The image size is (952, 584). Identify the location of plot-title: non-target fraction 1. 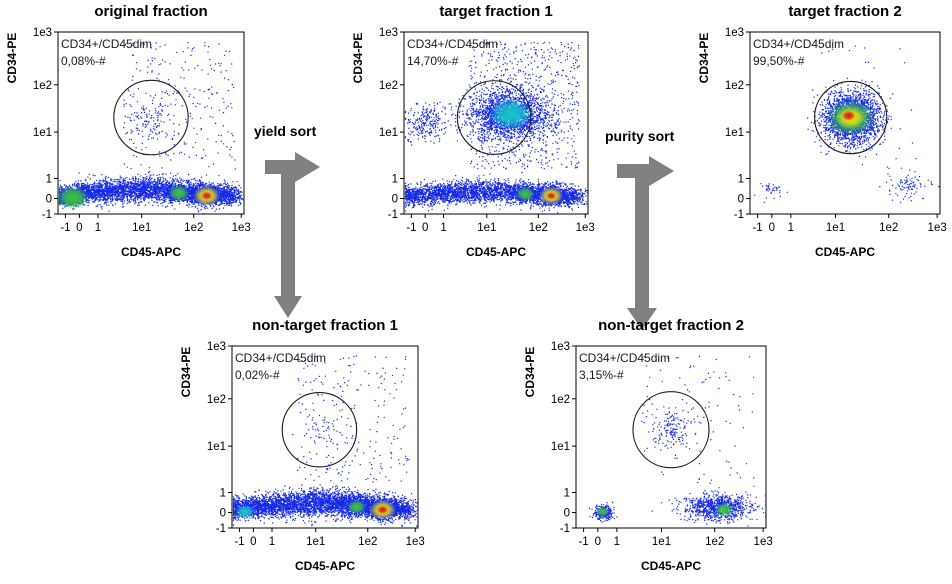
(325, 325).